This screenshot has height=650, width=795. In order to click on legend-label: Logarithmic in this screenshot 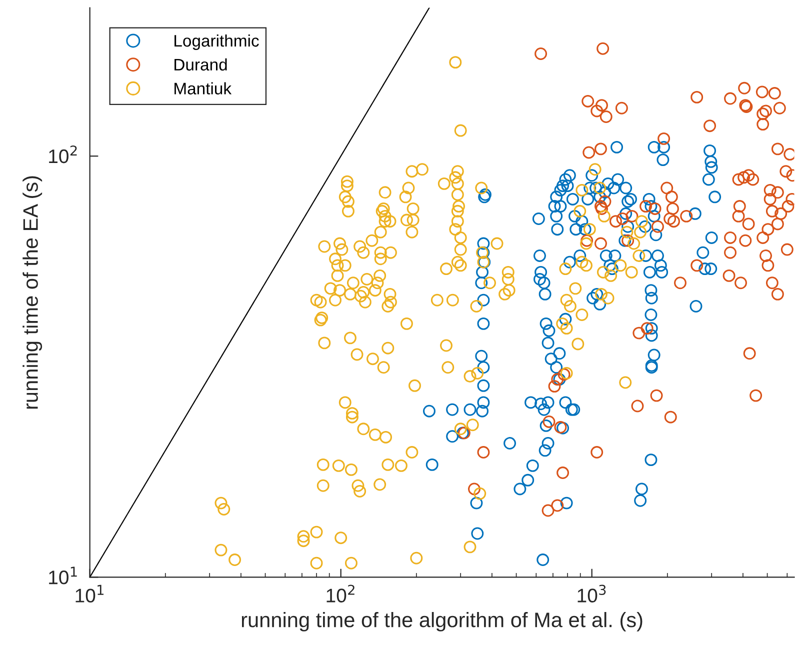, I will do `click(216, 42)`.